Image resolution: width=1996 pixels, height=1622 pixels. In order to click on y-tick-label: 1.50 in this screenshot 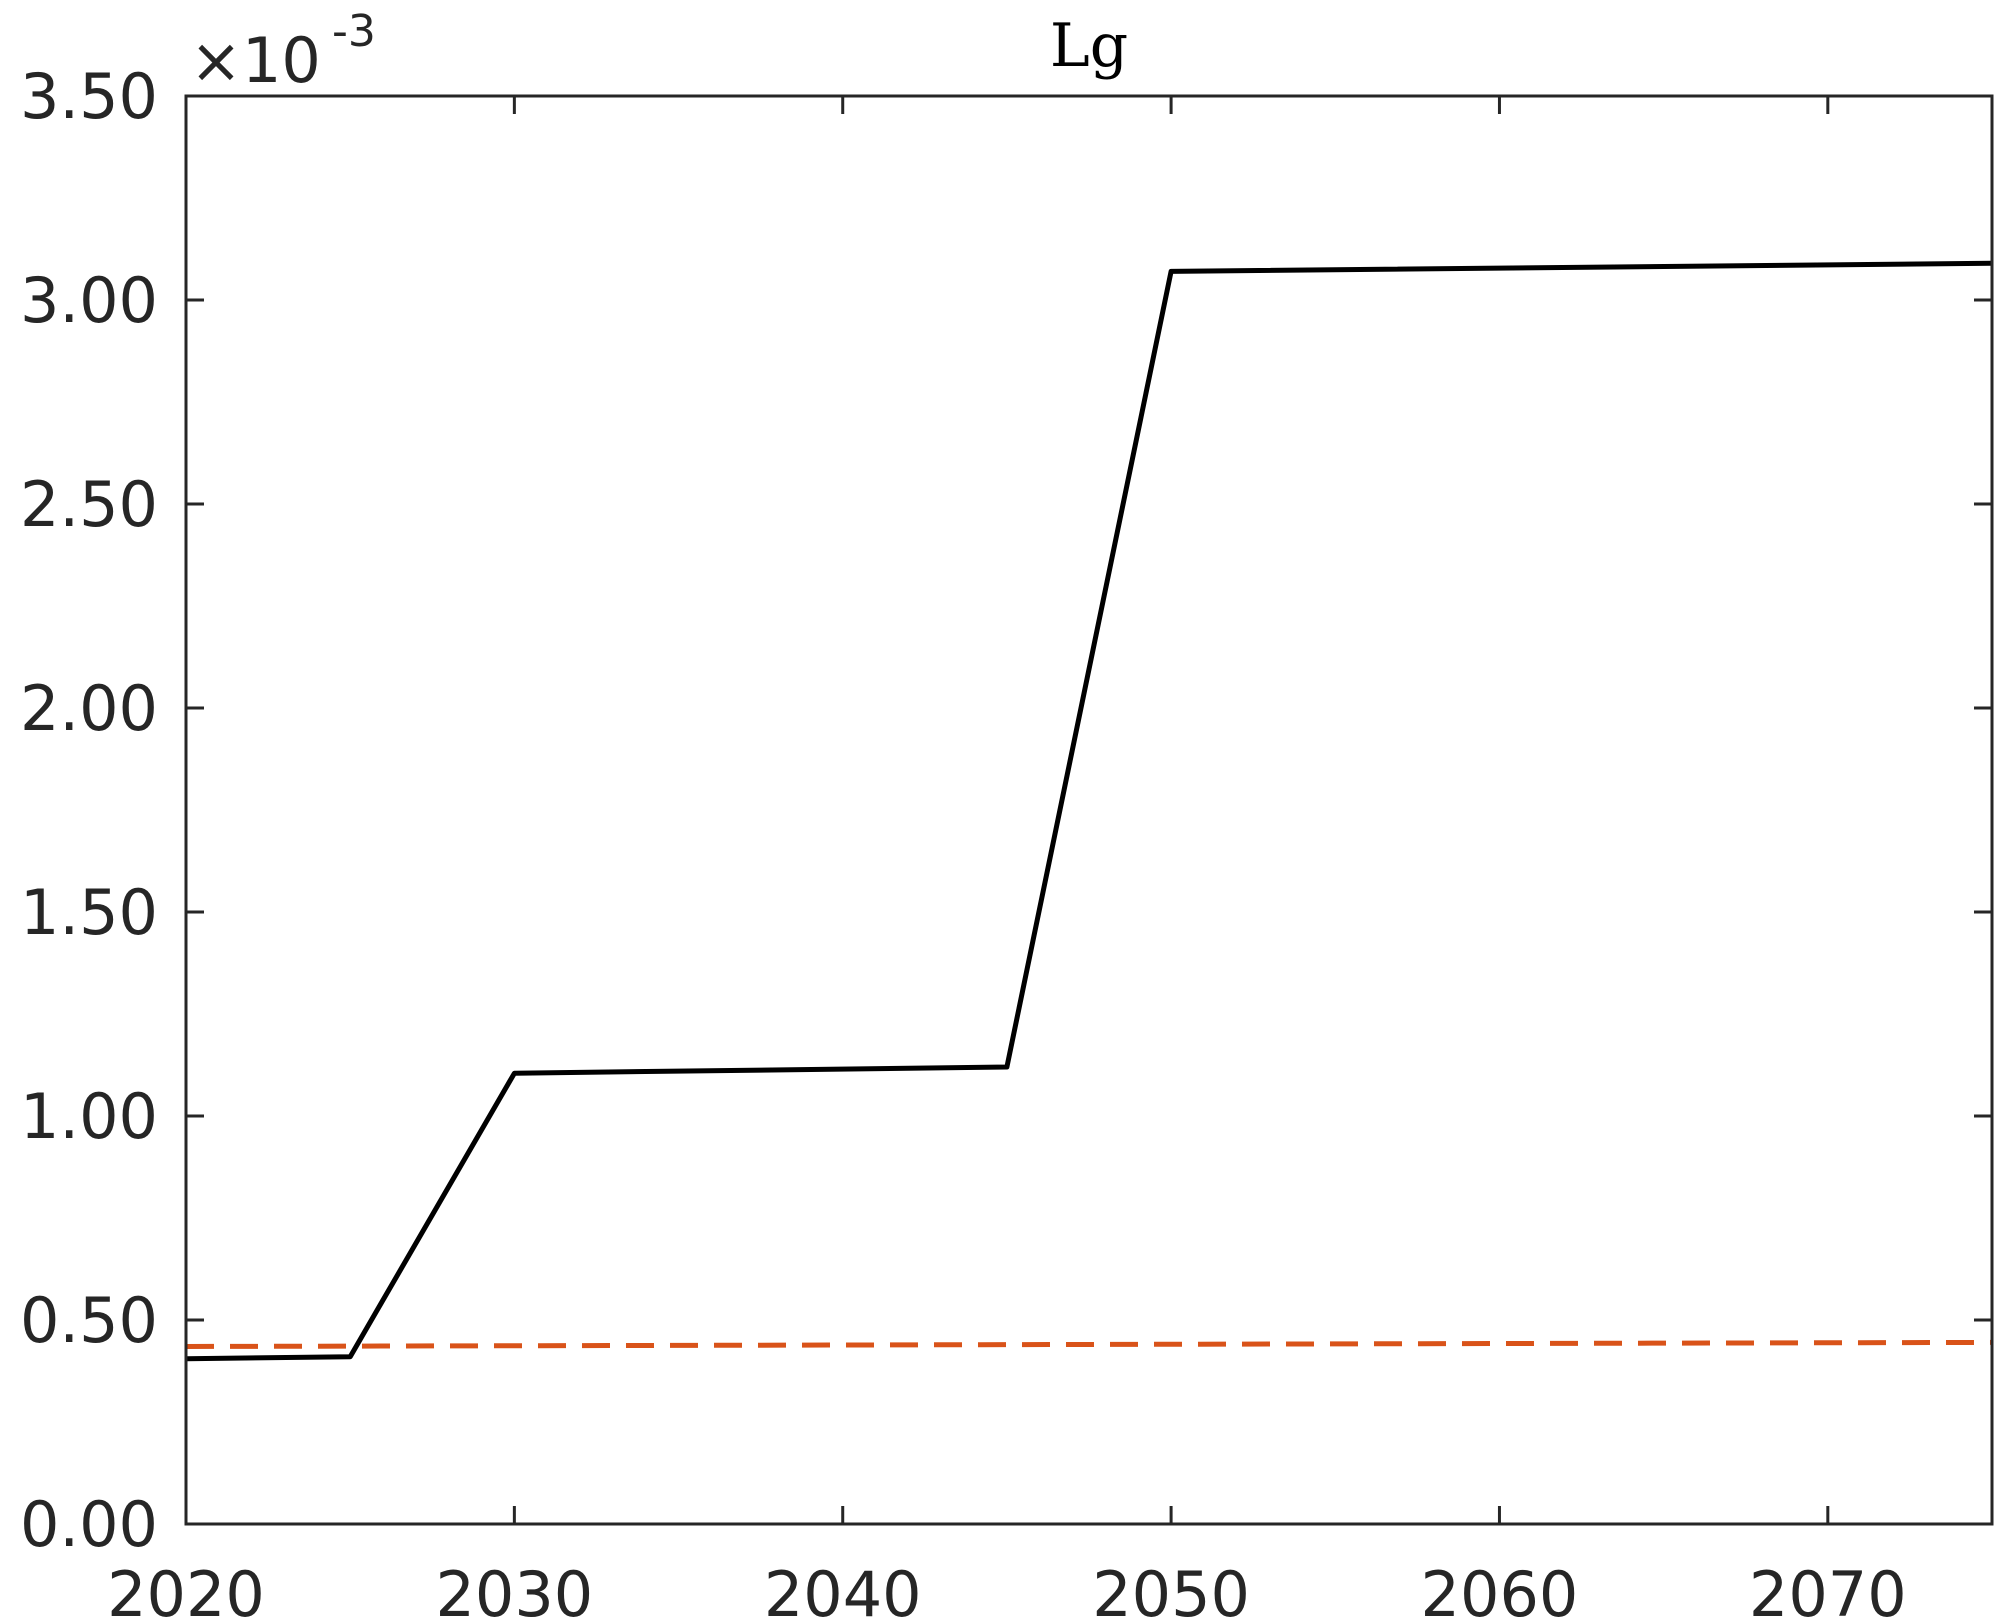, I will do `click(89, 912)`.